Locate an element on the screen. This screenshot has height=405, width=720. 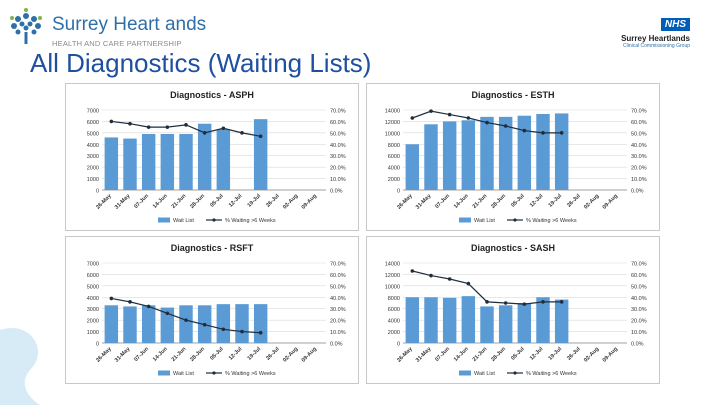
x-tick-label: 26-May is located at coordinates (104, 355).